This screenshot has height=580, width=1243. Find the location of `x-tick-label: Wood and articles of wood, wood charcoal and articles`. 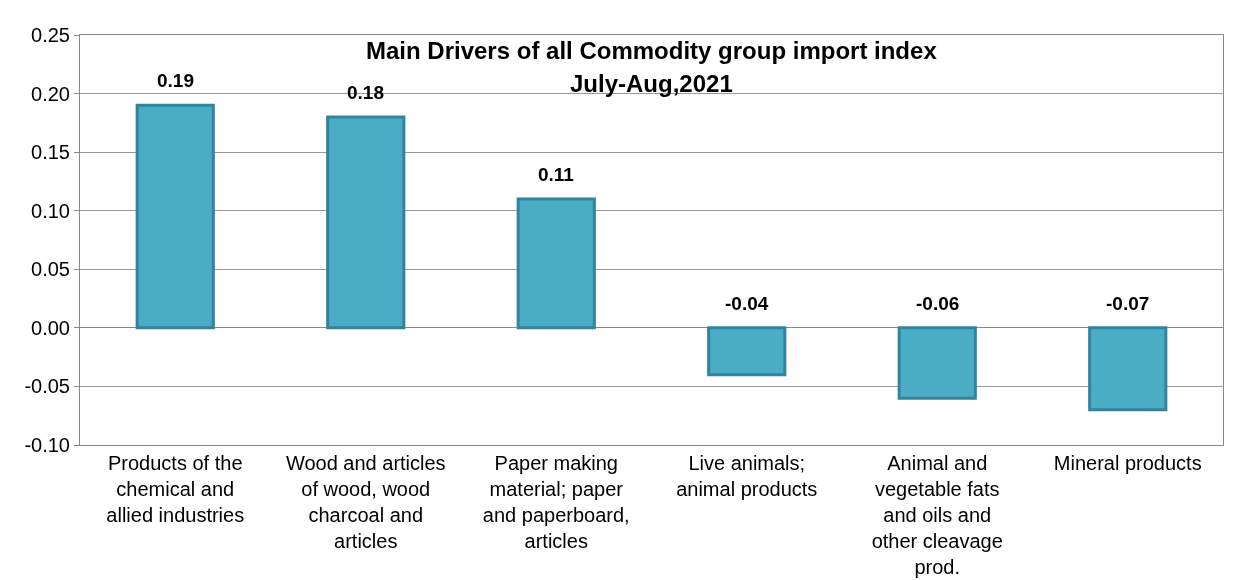

x-tick-label: Wood and articles of wood, wood charcoal and articles is located at coordinates (365, 502).